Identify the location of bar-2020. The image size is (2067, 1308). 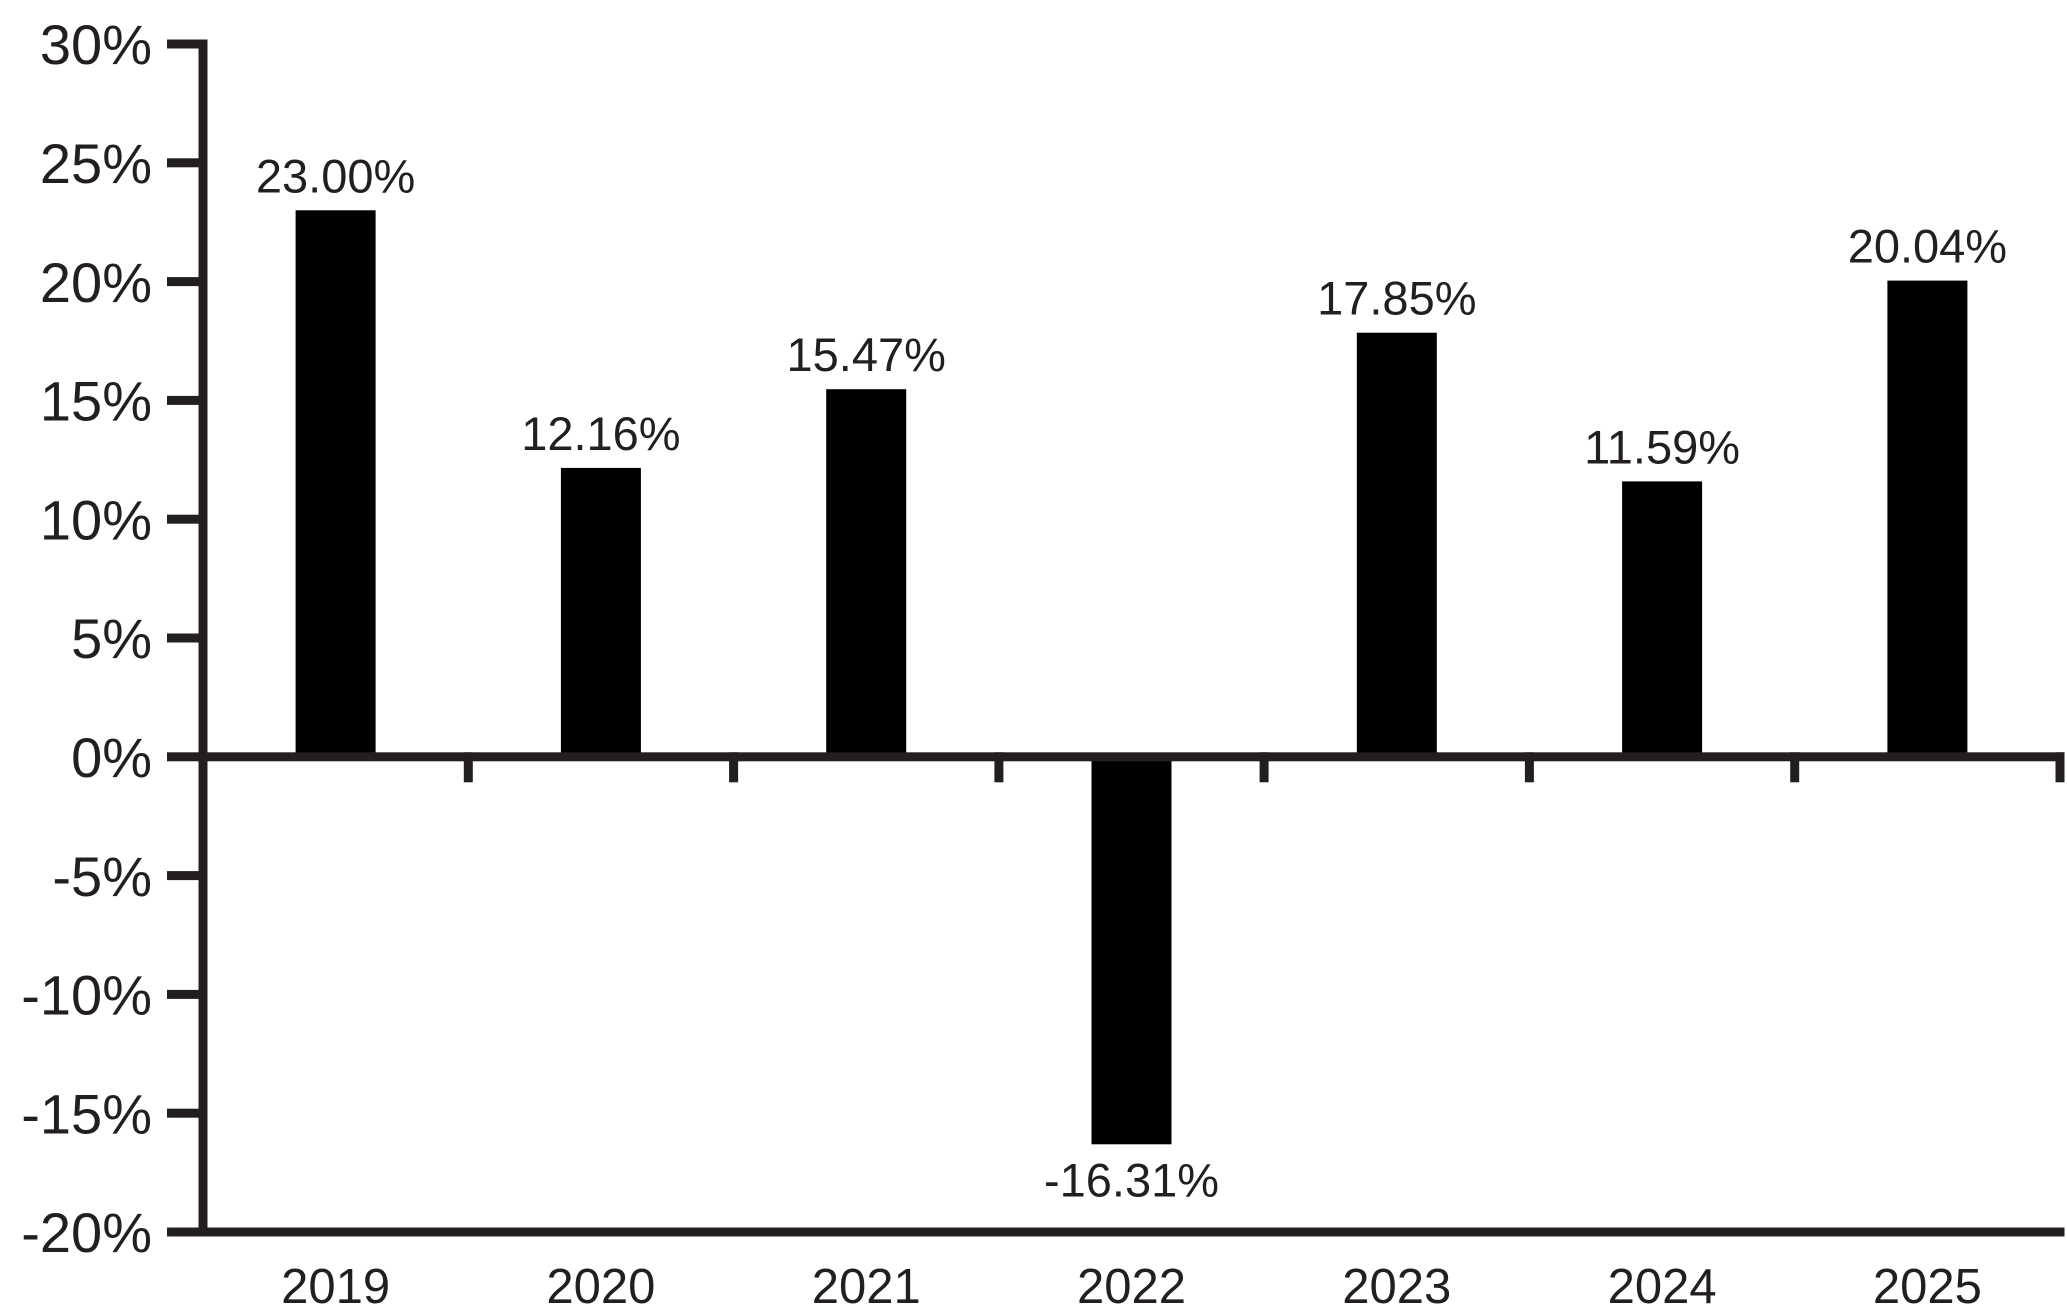
(600, 612).